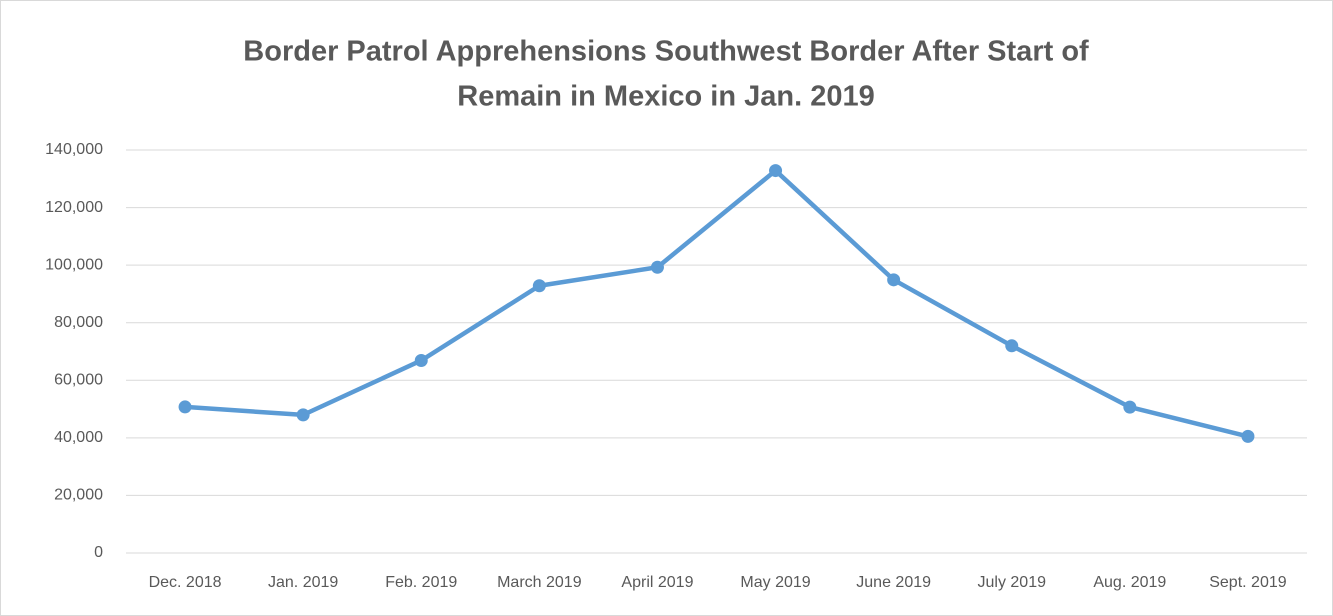 This screenshot has width=1333, height=616. I want to click on y-tick-label: 40,000, so click(78, 437).